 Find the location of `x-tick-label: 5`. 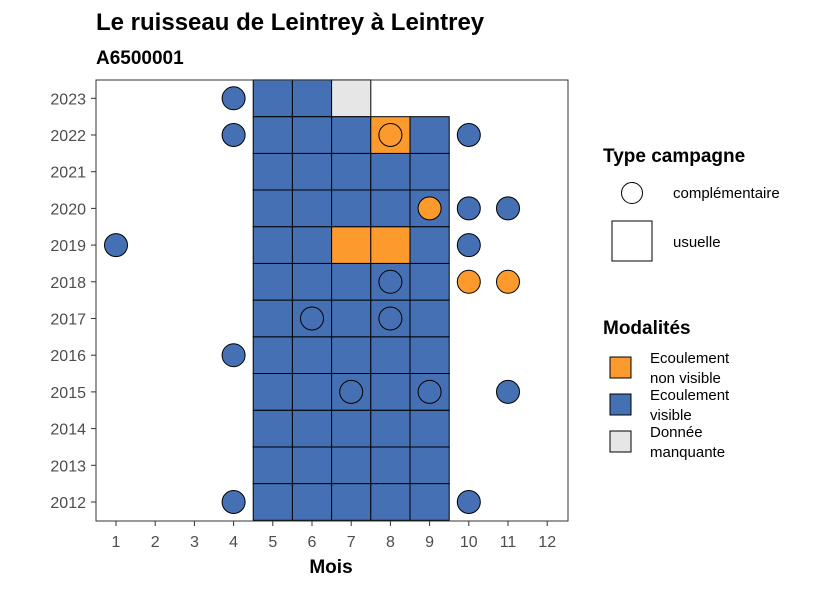

x-tick-label: 5 is located at coordinates (272, 542).